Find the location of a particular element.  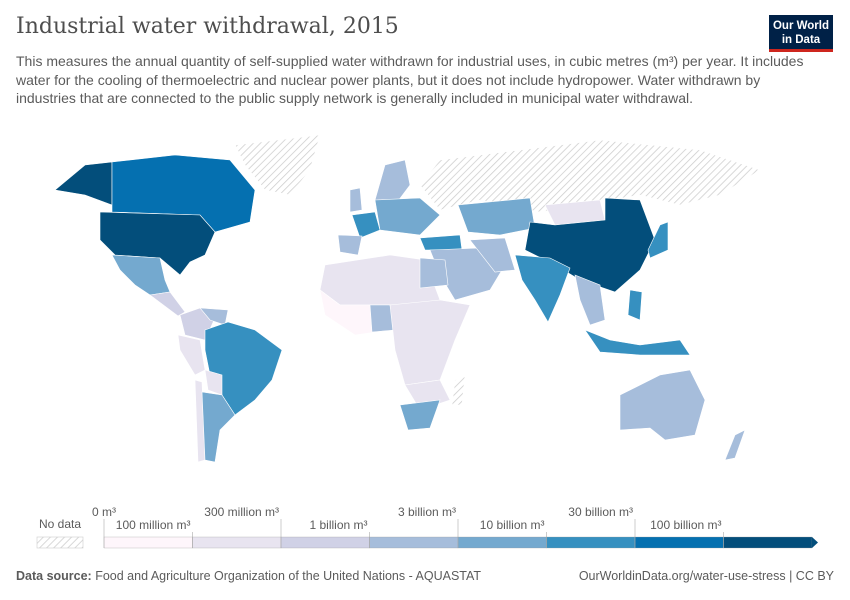

country-france is located at coordinates (366, 225).